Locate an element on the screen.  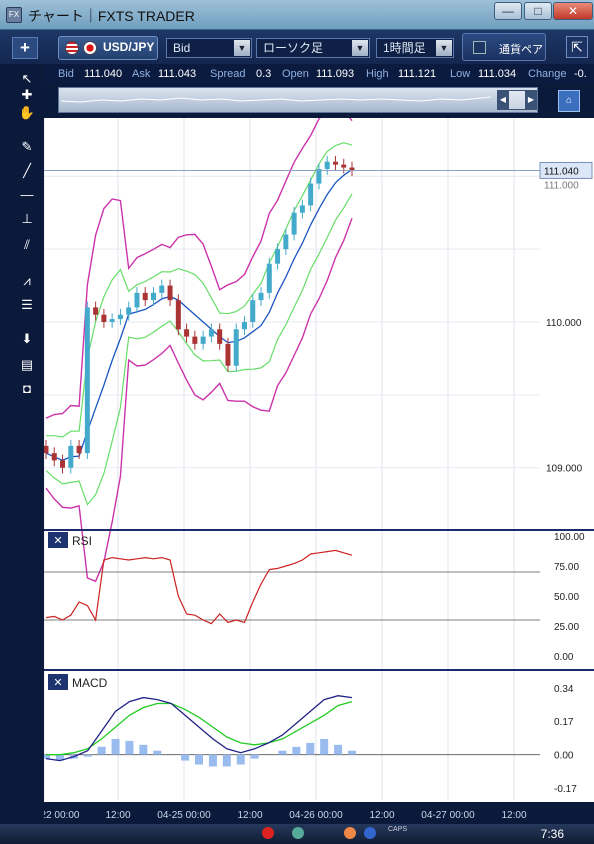
price-axis-label: 110.000 is located at coordinates (564, 323).